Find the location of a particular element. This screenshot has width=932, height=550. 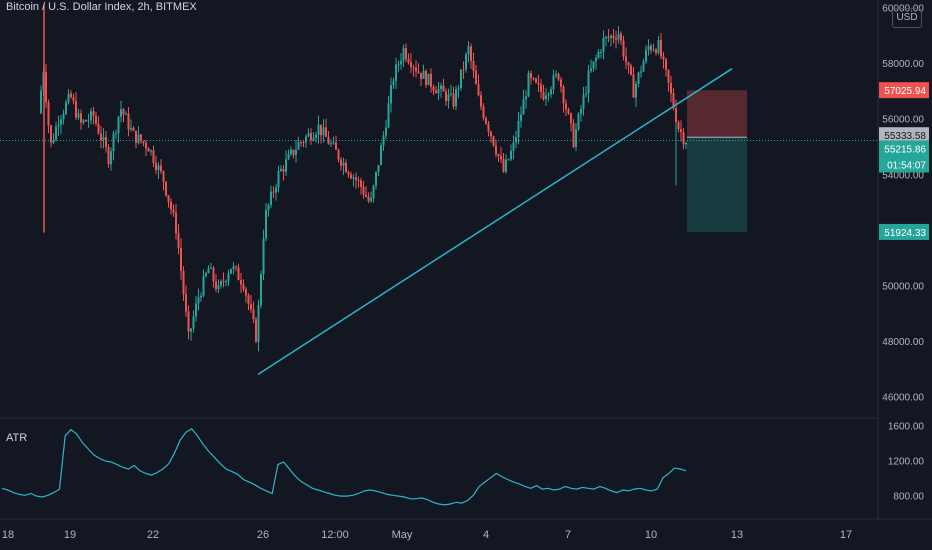

atr-pane is located at coordinates (344, 467).